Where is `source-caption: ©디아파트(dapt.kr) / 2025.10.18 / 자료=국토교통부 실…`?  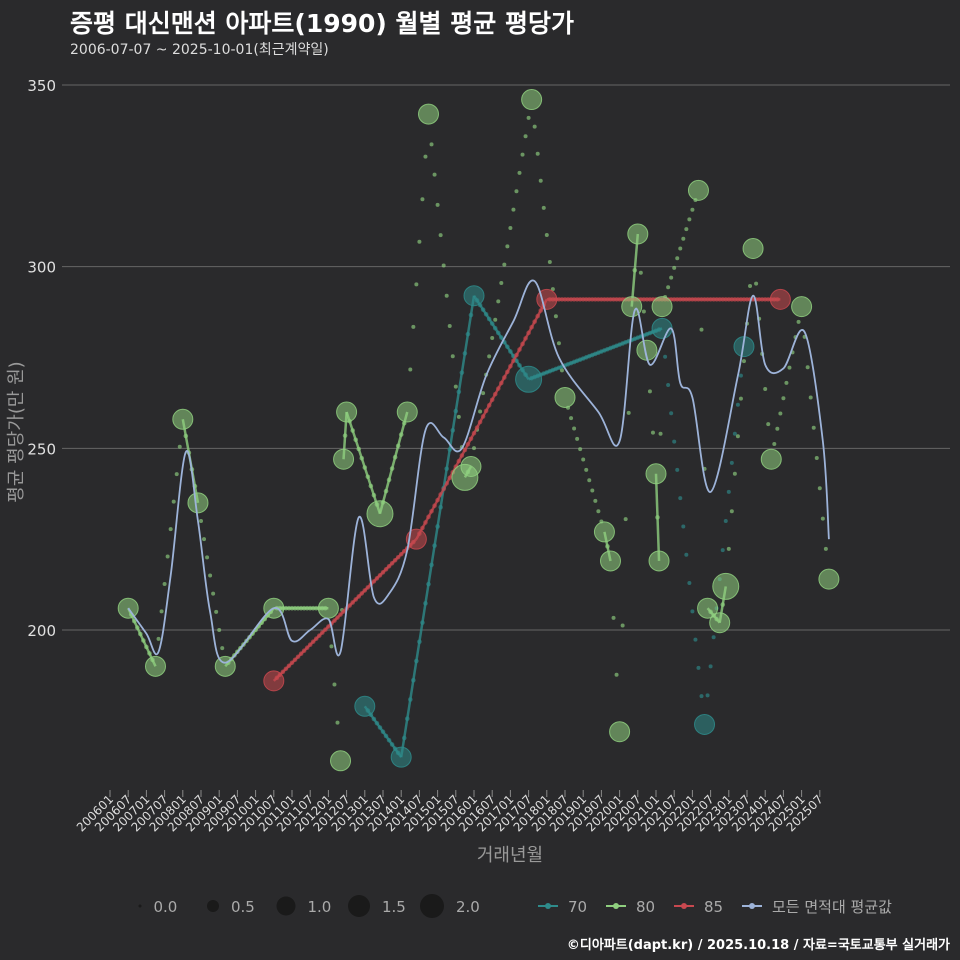
source-caption: ©디아파트(dapt.kr) / 2025.10.18 / 자료=국토교통부 실… is located at coordinates (758, 945).